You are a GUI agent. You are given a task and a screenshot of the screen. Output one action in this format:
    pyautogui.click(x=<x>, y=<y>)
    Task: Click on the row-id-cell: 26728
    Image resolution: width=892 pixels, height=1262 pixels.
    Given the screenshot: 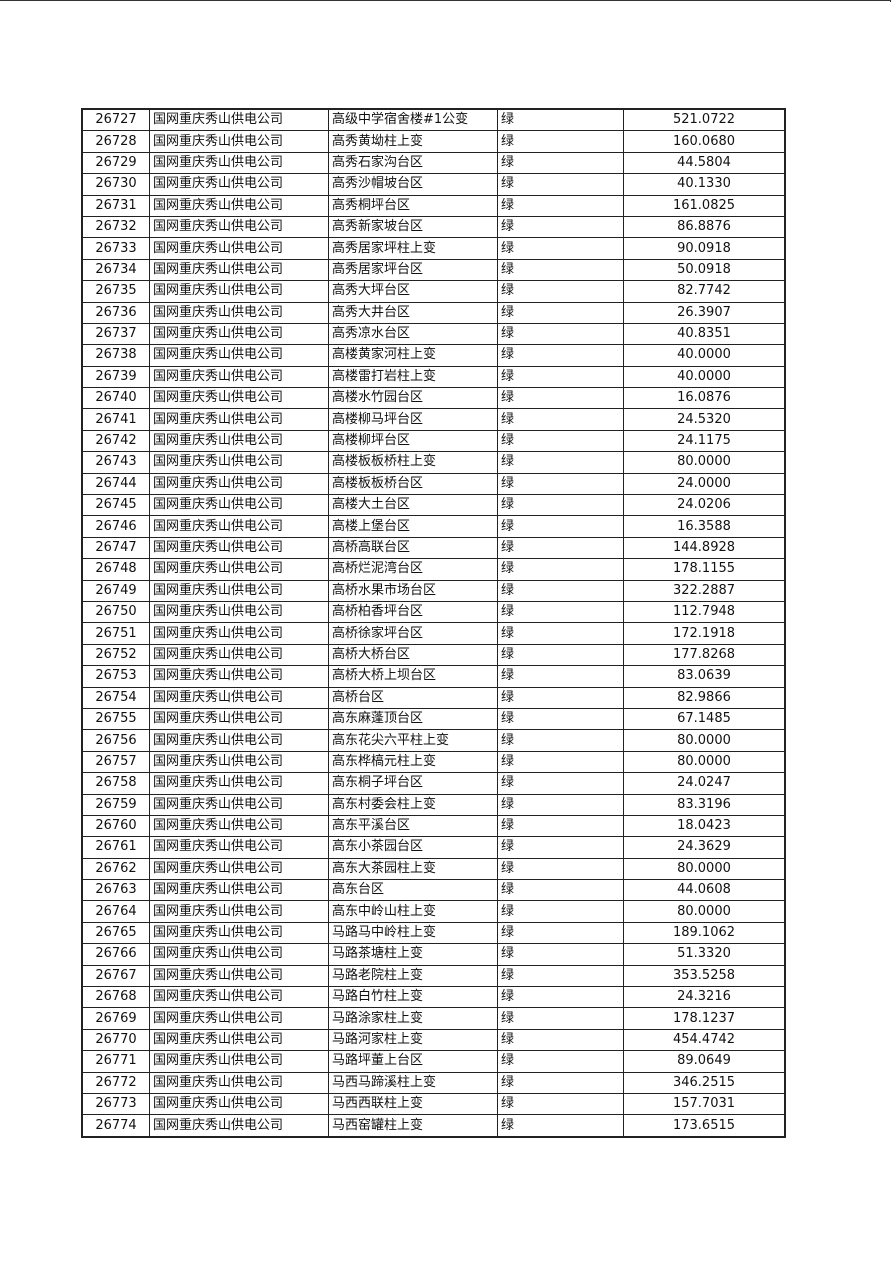 What is the action you would take?
    pyautogui.click(x=115, y=141)
    